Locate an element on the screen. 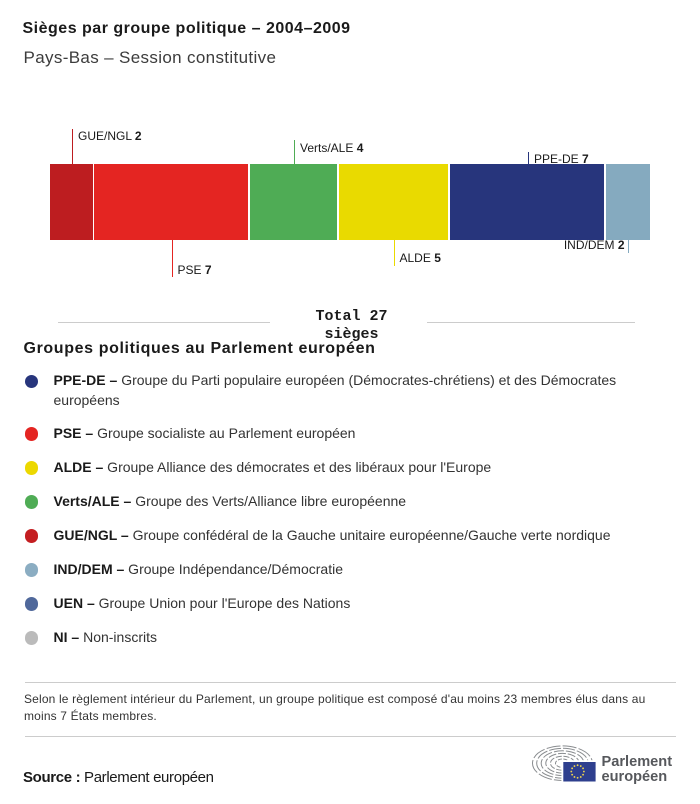 The height and width of the screenshot is (804, 700). svg-text: Parlement is located at coordinates (637, 762).